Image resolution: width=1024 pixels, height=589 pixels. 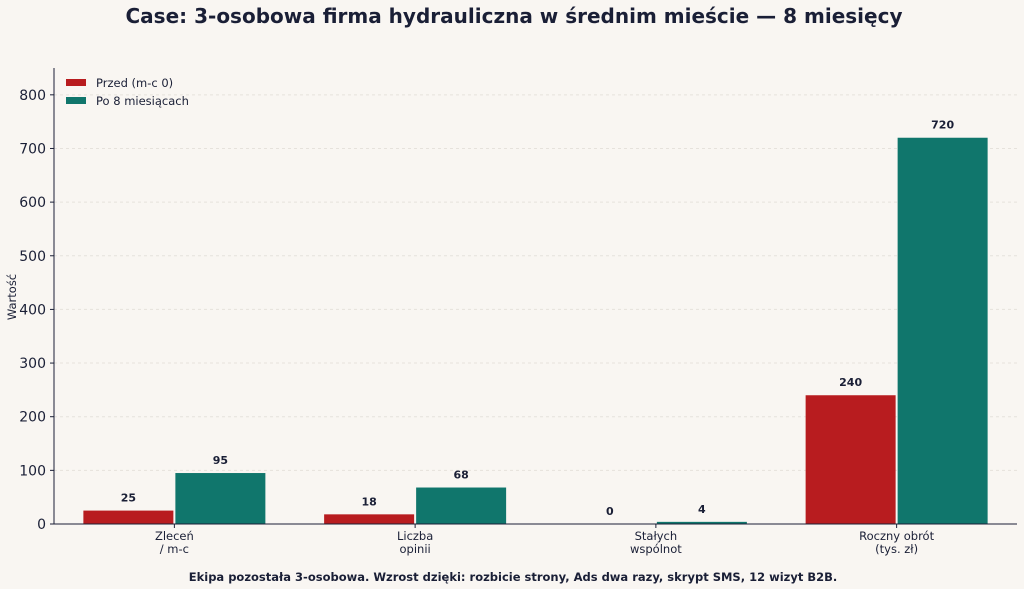 What do you see at coordinates (850, 382) in the screenshot?
I see `data-label: 240` at bounding box center [850, 382].